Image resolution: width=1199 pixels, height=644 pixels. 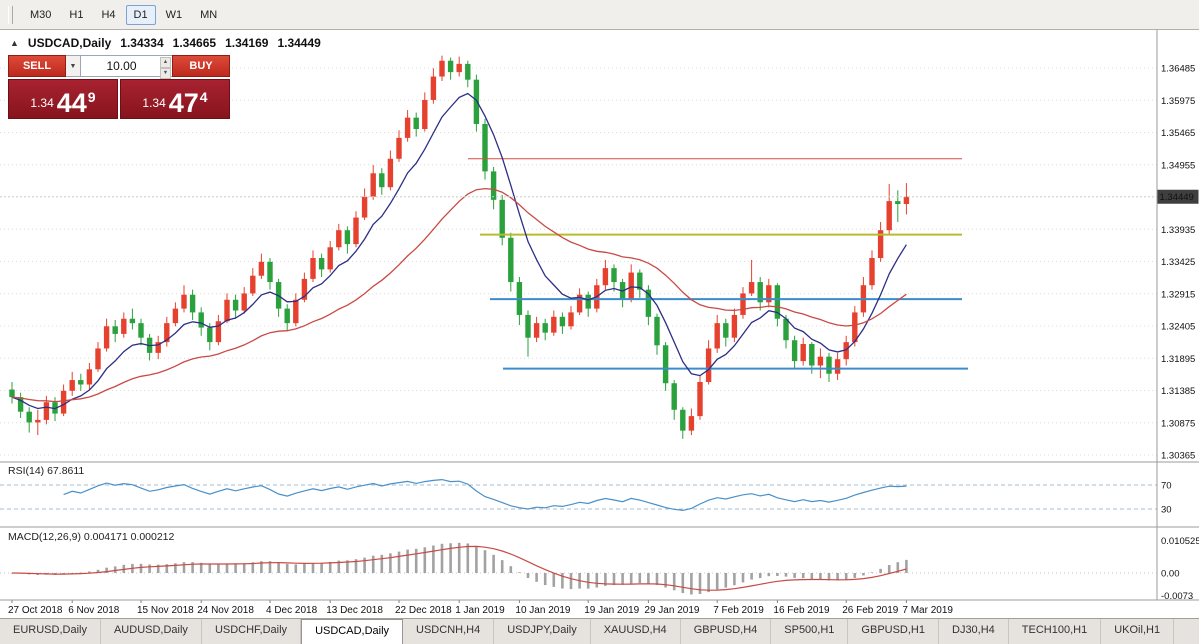 I want to click on chart-tab-dj30-h4: DJ30,H4, so click(x=974, y=631).